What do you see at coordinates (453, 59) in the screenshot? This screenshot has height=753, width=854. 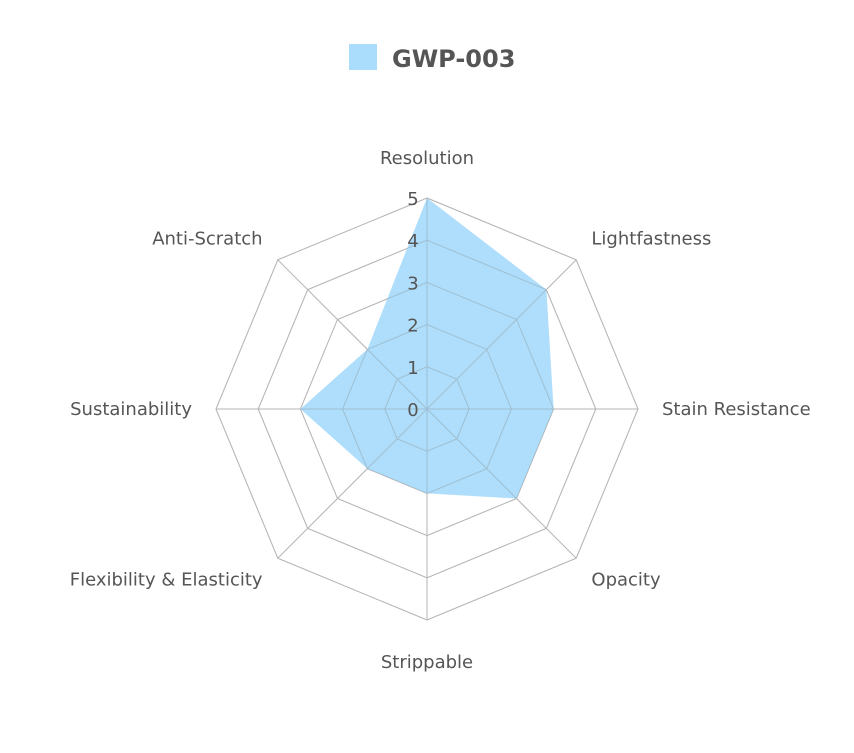 I see `legend-label-0: GWP-003` at bounding box center [453, 59].